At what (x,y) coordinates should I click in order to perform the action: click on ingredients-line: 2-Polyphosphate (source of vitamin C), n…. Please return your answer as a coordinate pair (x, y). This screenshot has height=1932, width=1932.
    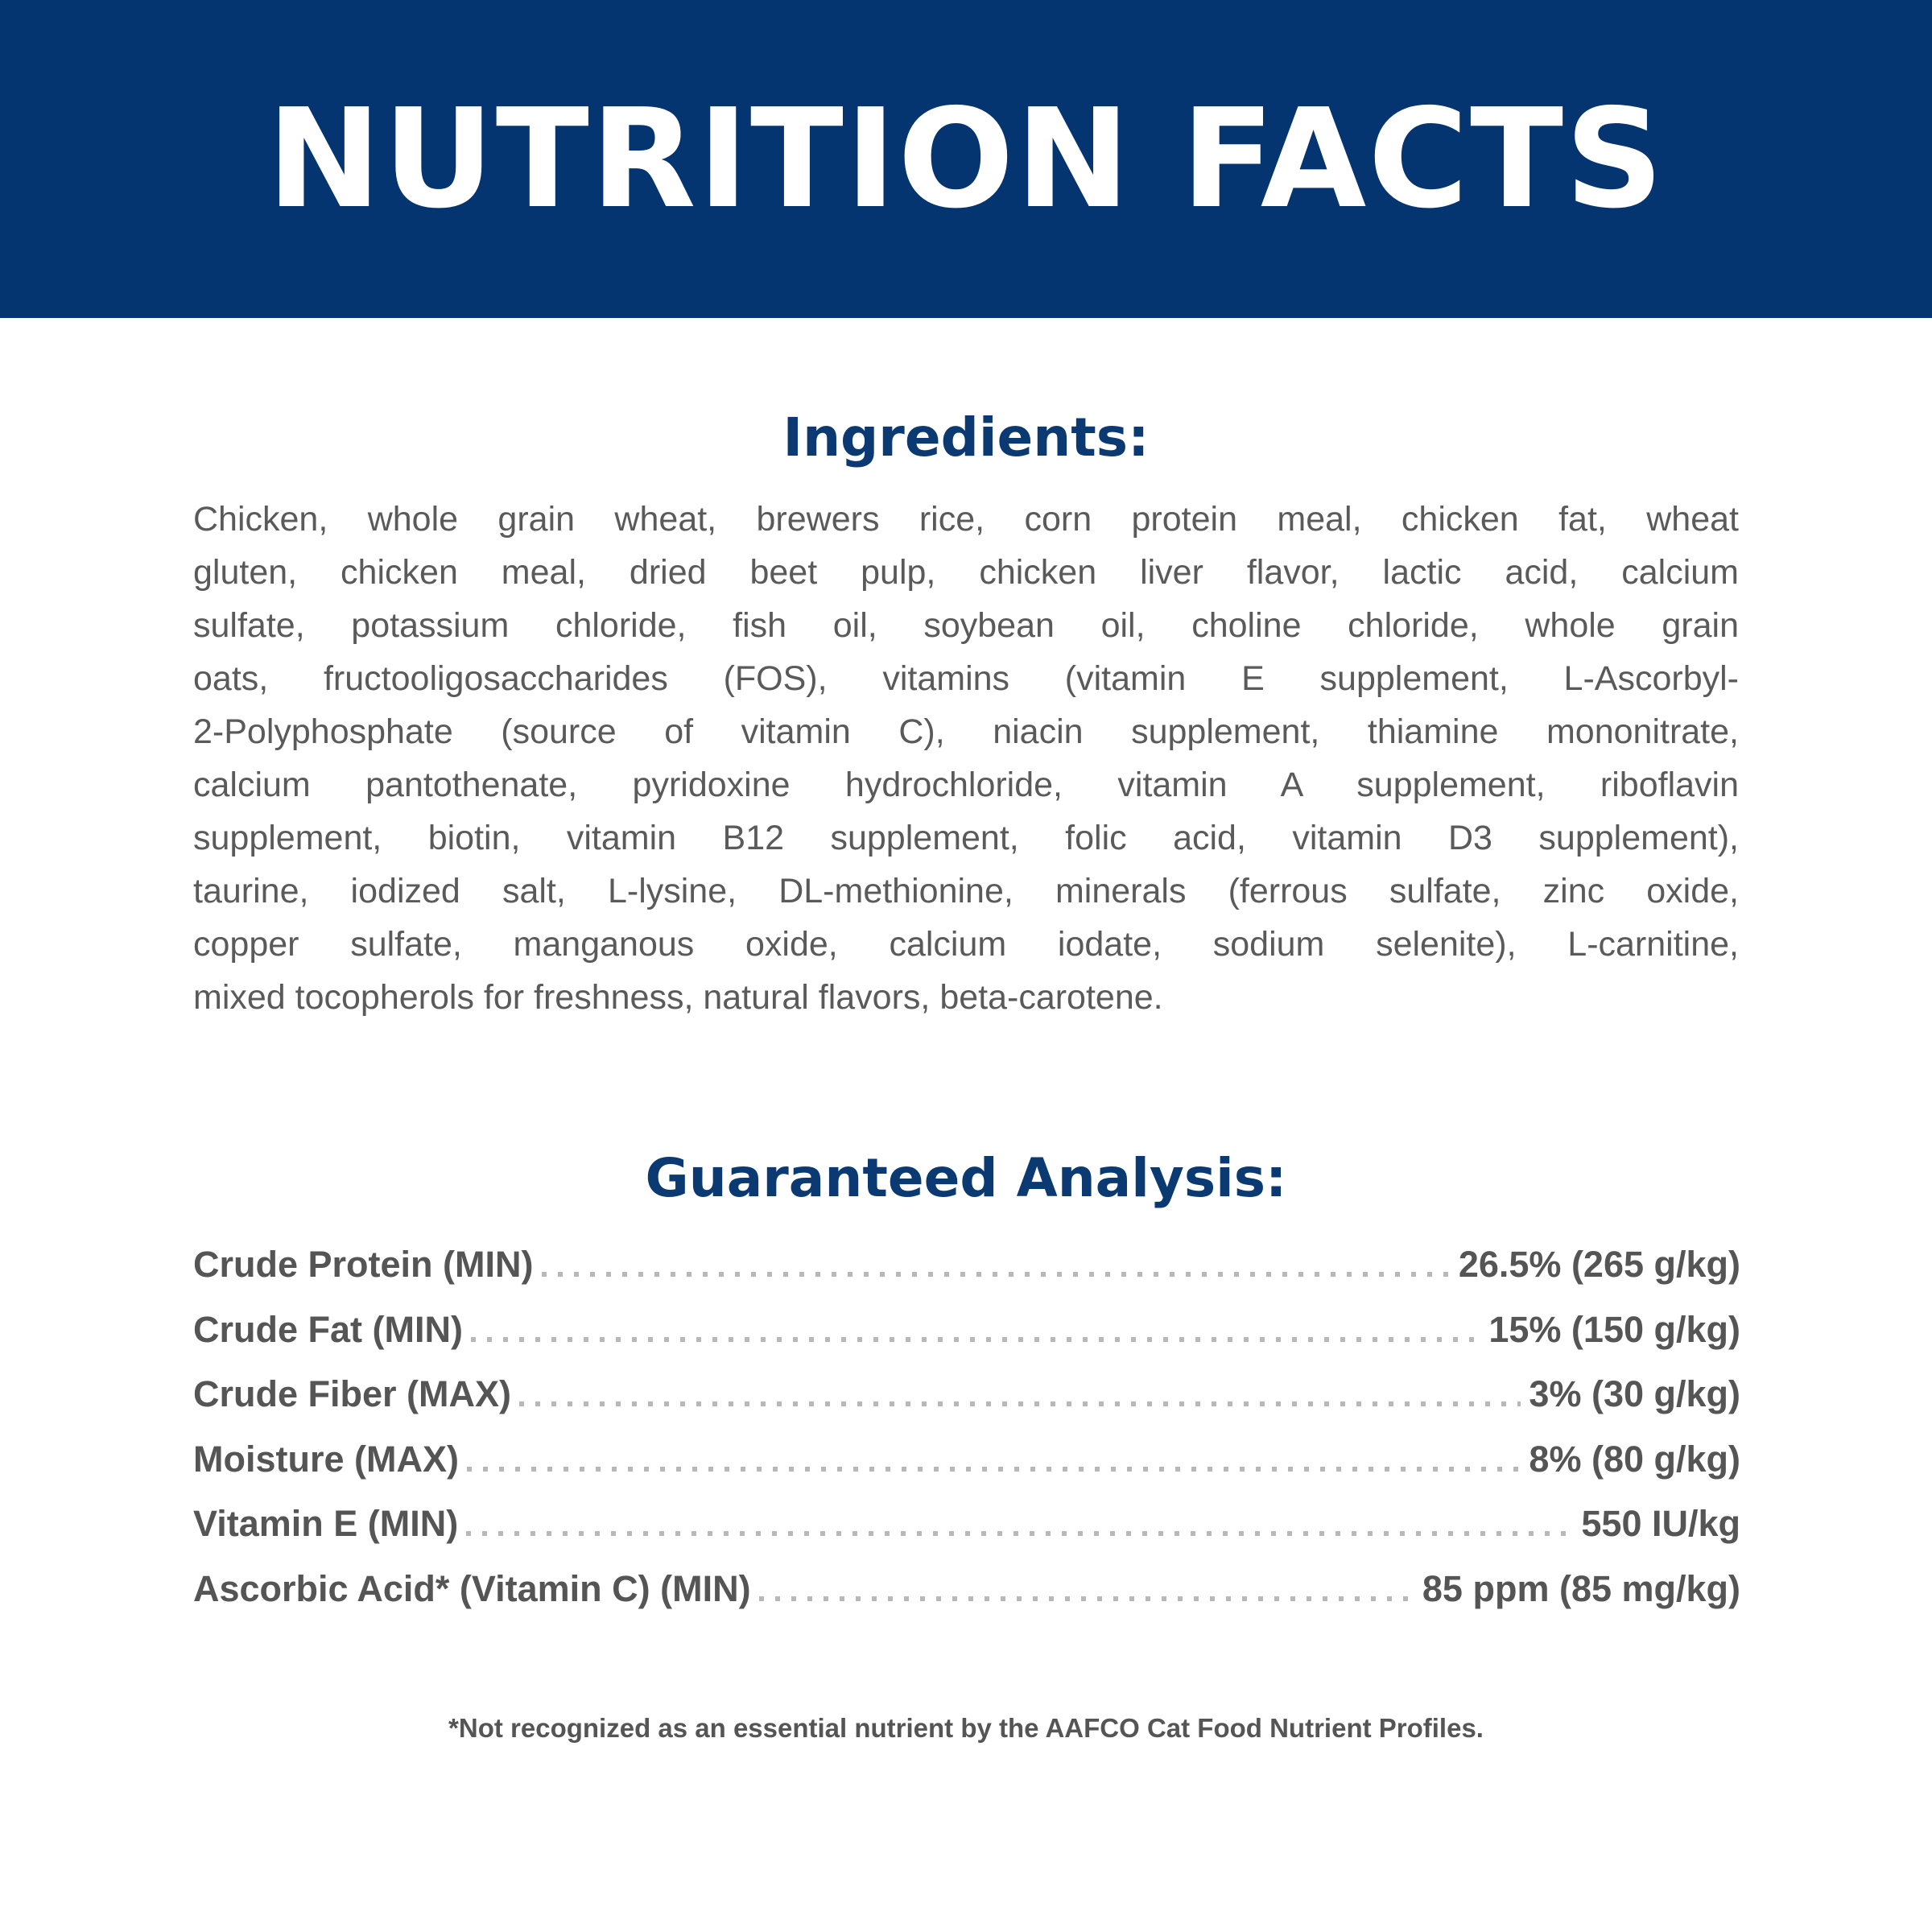
    Looking at the image, I should click on (966, 731).